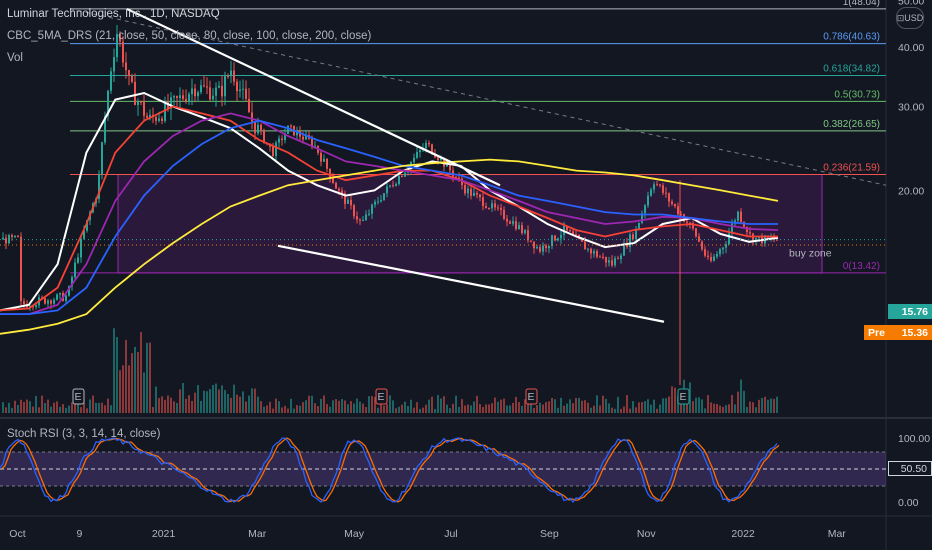 This screenshot has height=550, width=932. What do you see at coordinates (810, 254) in the screenshot?
I see `buy-zone-label: buy zone` at bounding box center [810, 254].